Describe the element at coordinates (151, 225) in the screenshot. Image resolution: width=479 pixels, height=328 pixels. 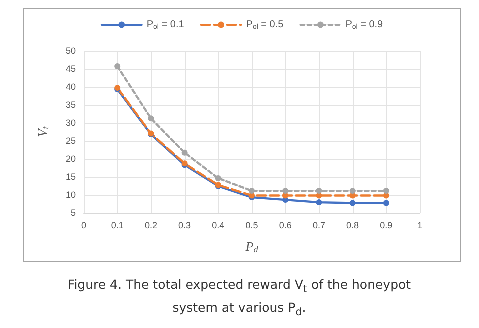
I see `x-tick-label: 0.2` at that location.